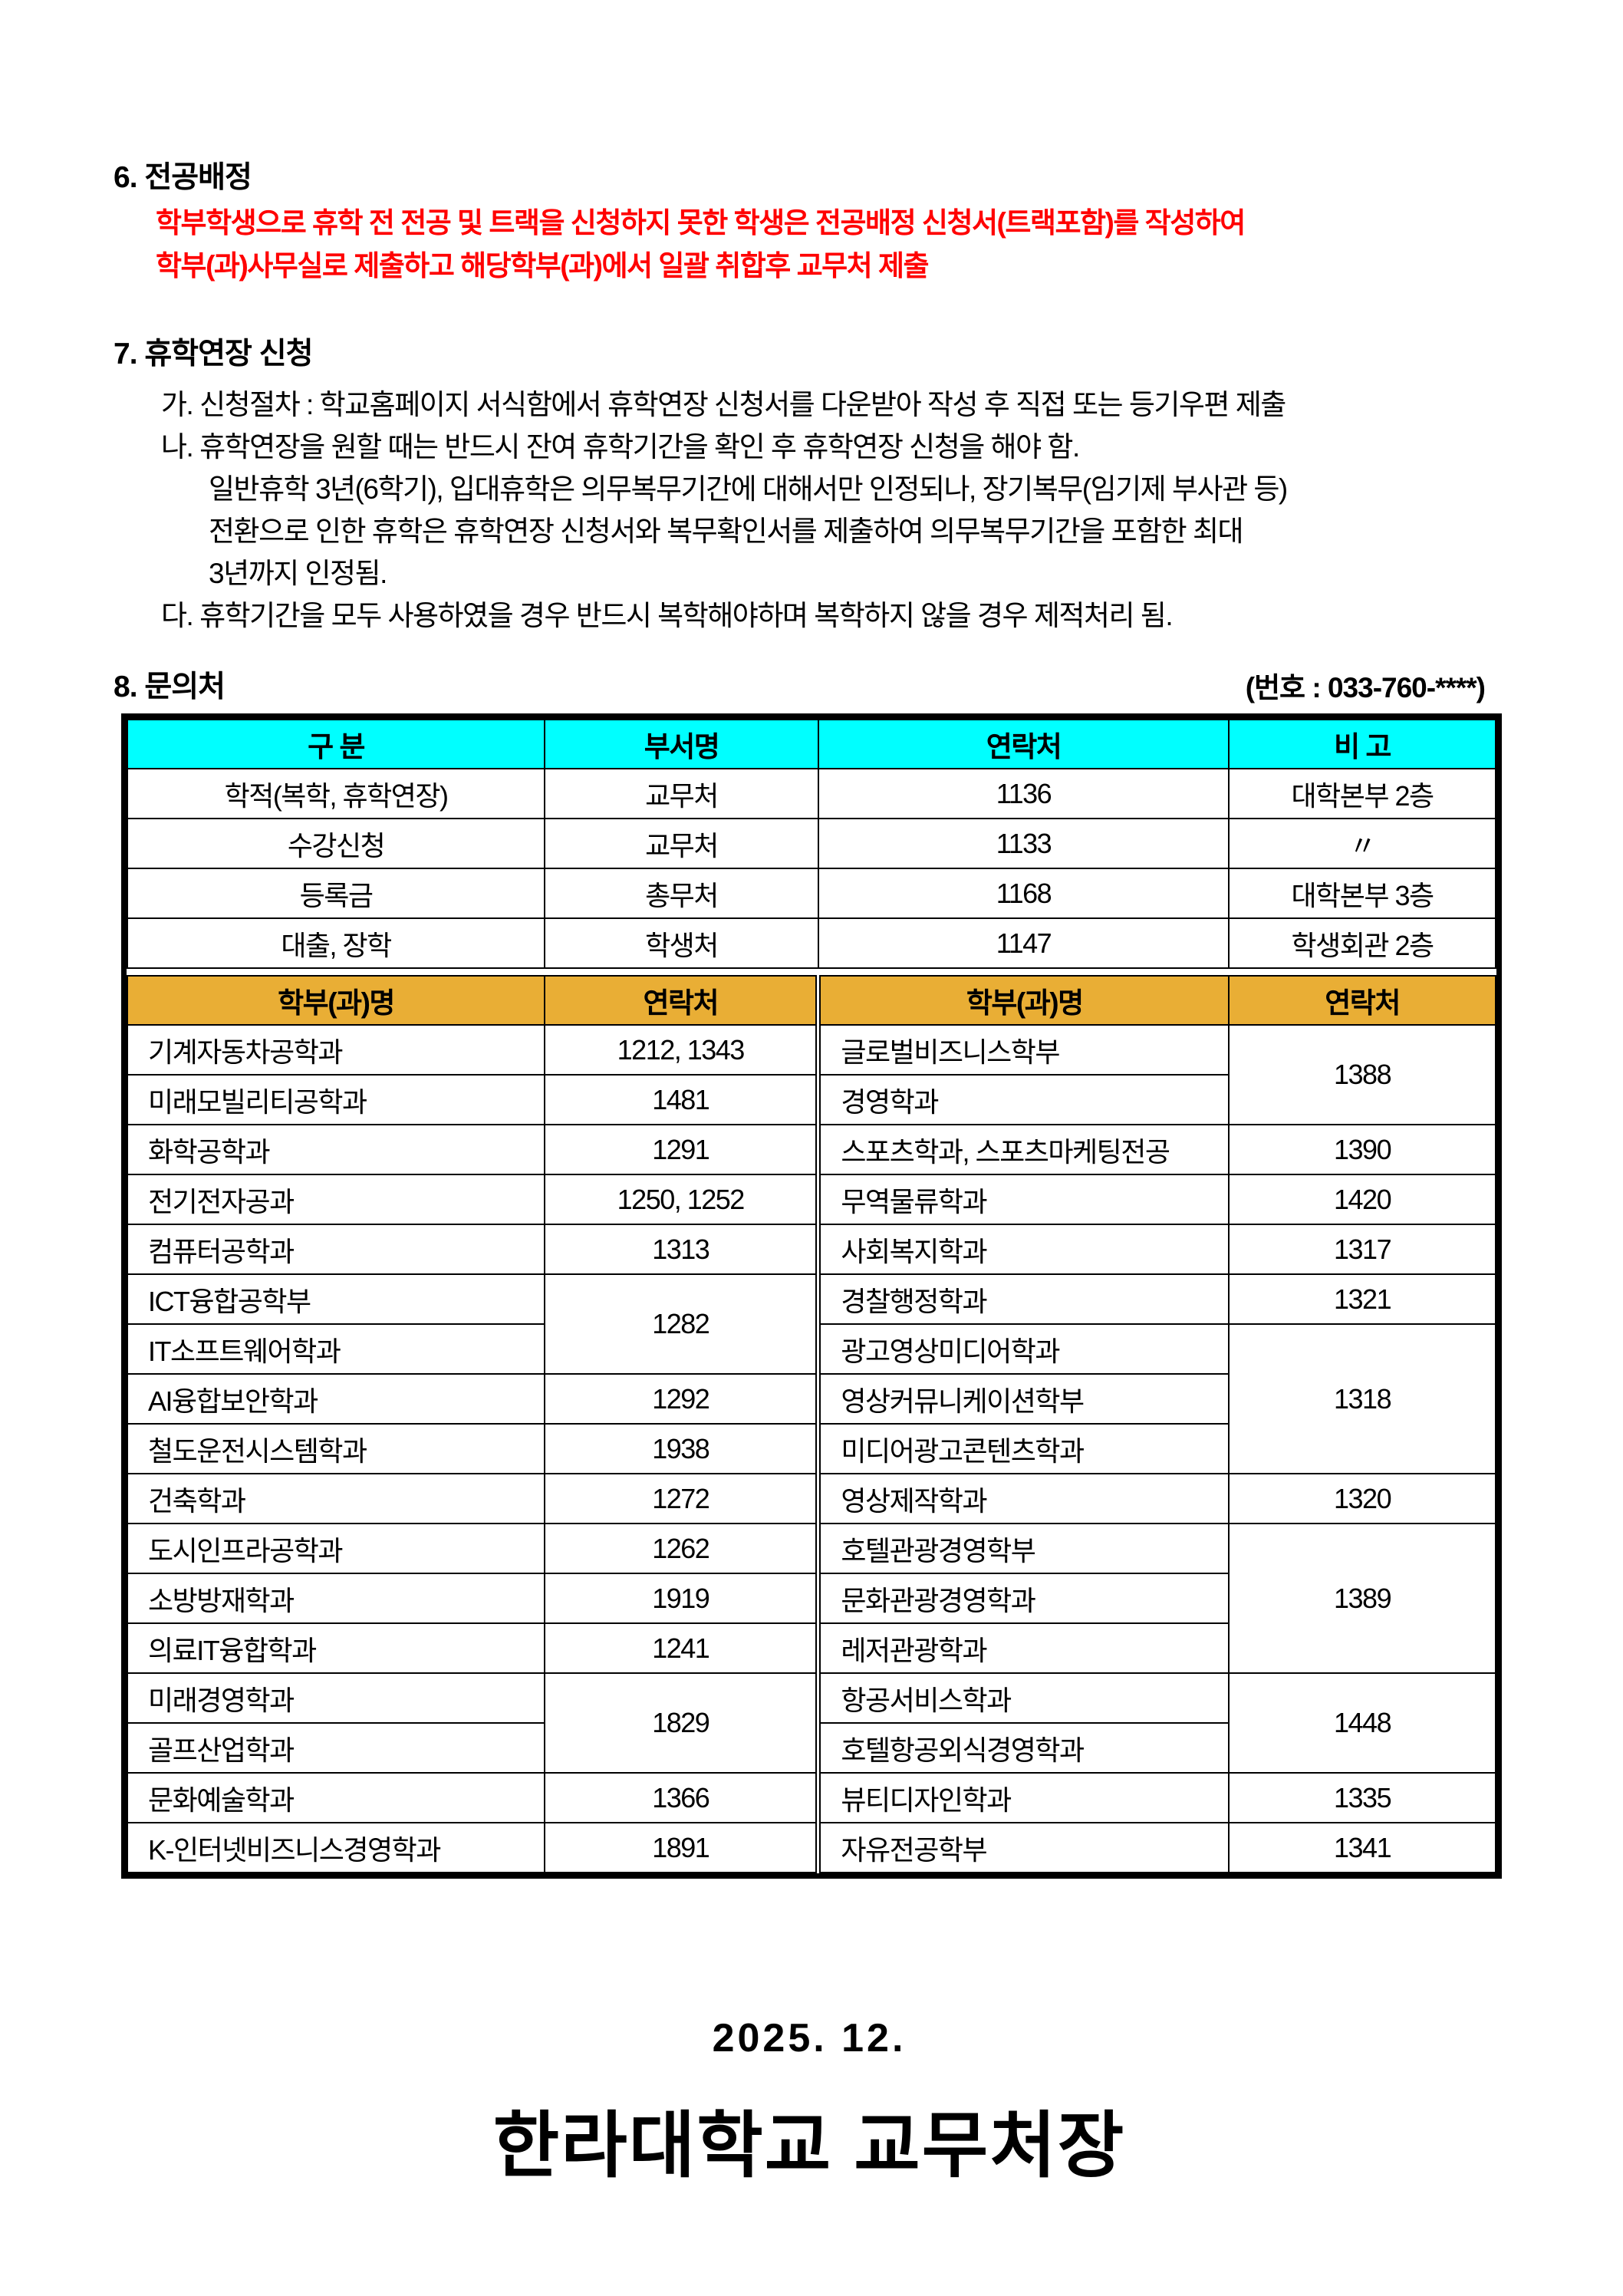 This screenshot has height=2296, width=1623. Describe the element at coordinates (1023, 1099) in the screenshot. I see `dept-name-cell: 경영학과` at that location.